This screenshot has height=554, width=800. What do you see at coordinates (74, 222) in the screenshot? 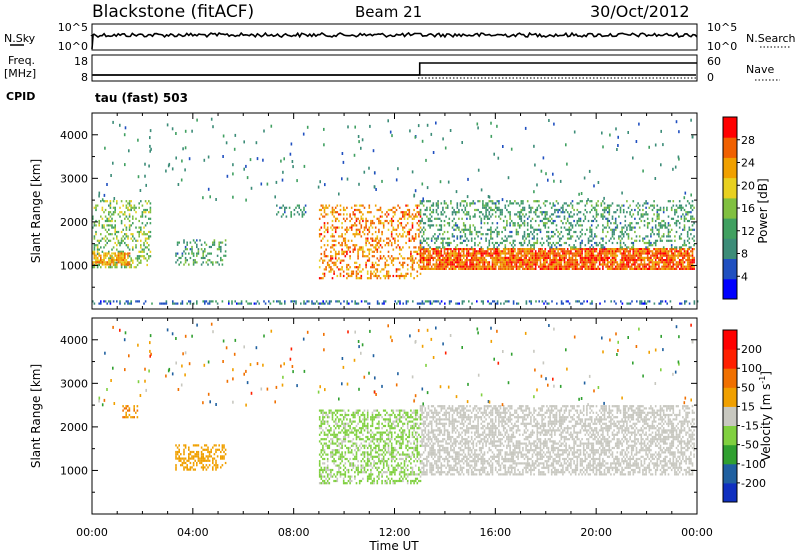
I see `power-ytick-label: 2000` at bounding box center [74, 222].